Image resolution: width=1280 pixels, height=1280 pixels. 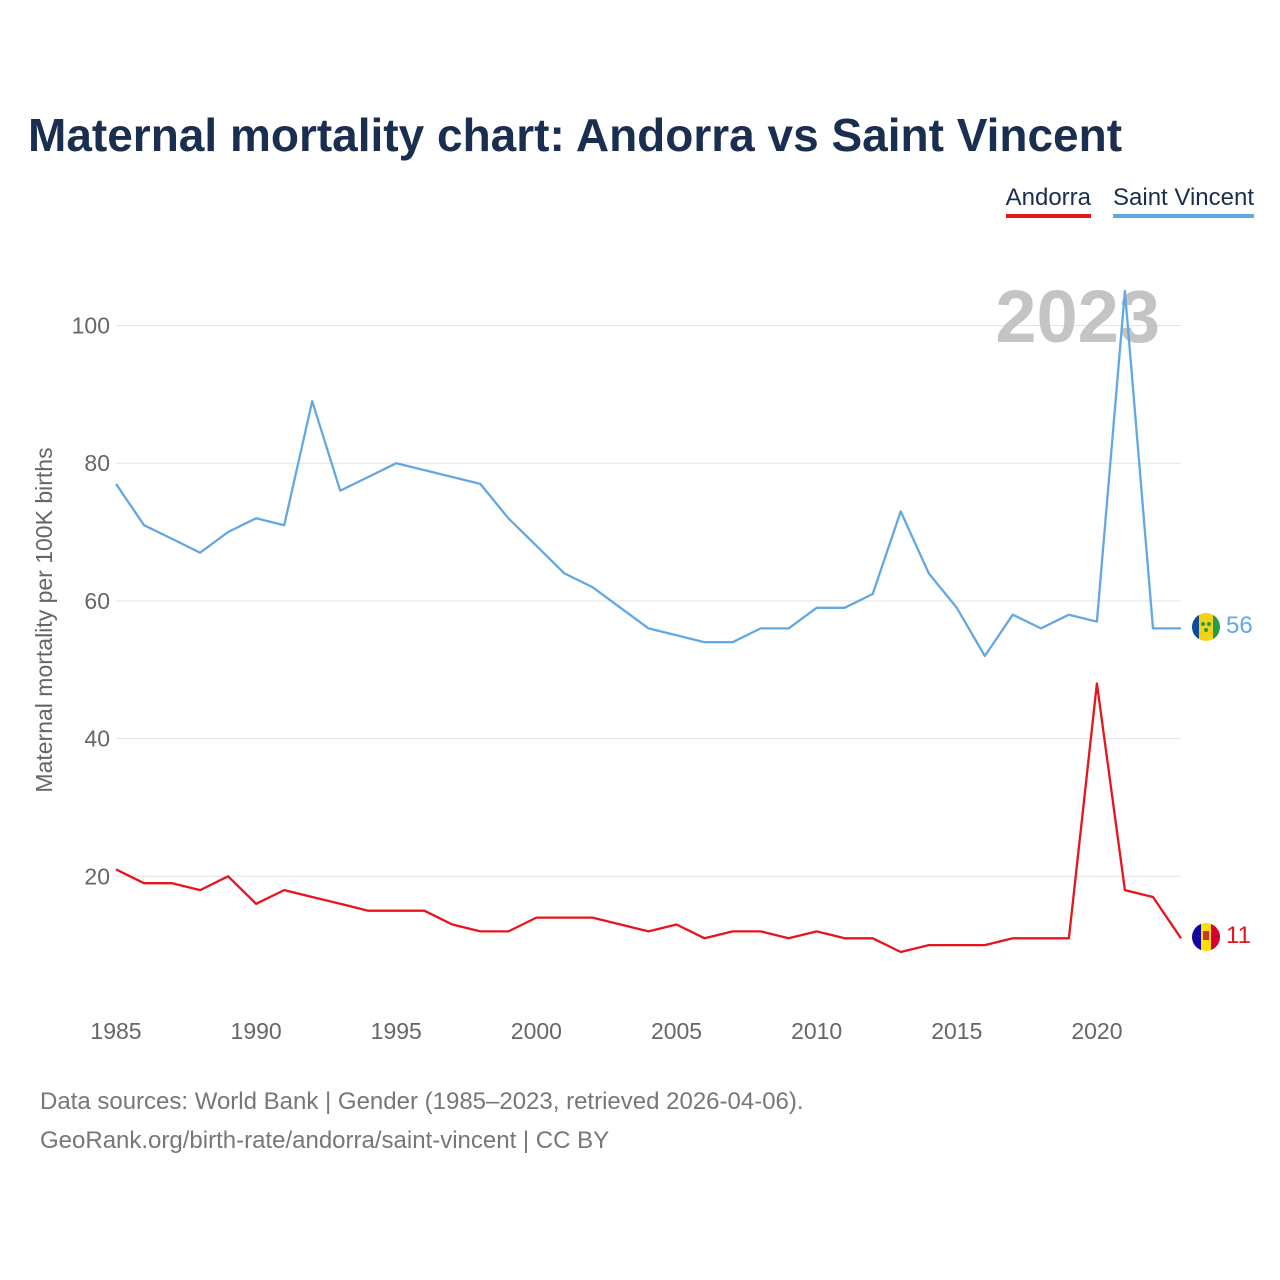 What do you see at coordinates (1206, 627) in the screenshot?
I see `saint-vincent-flag-icon` at bounding box center [1206, 627].